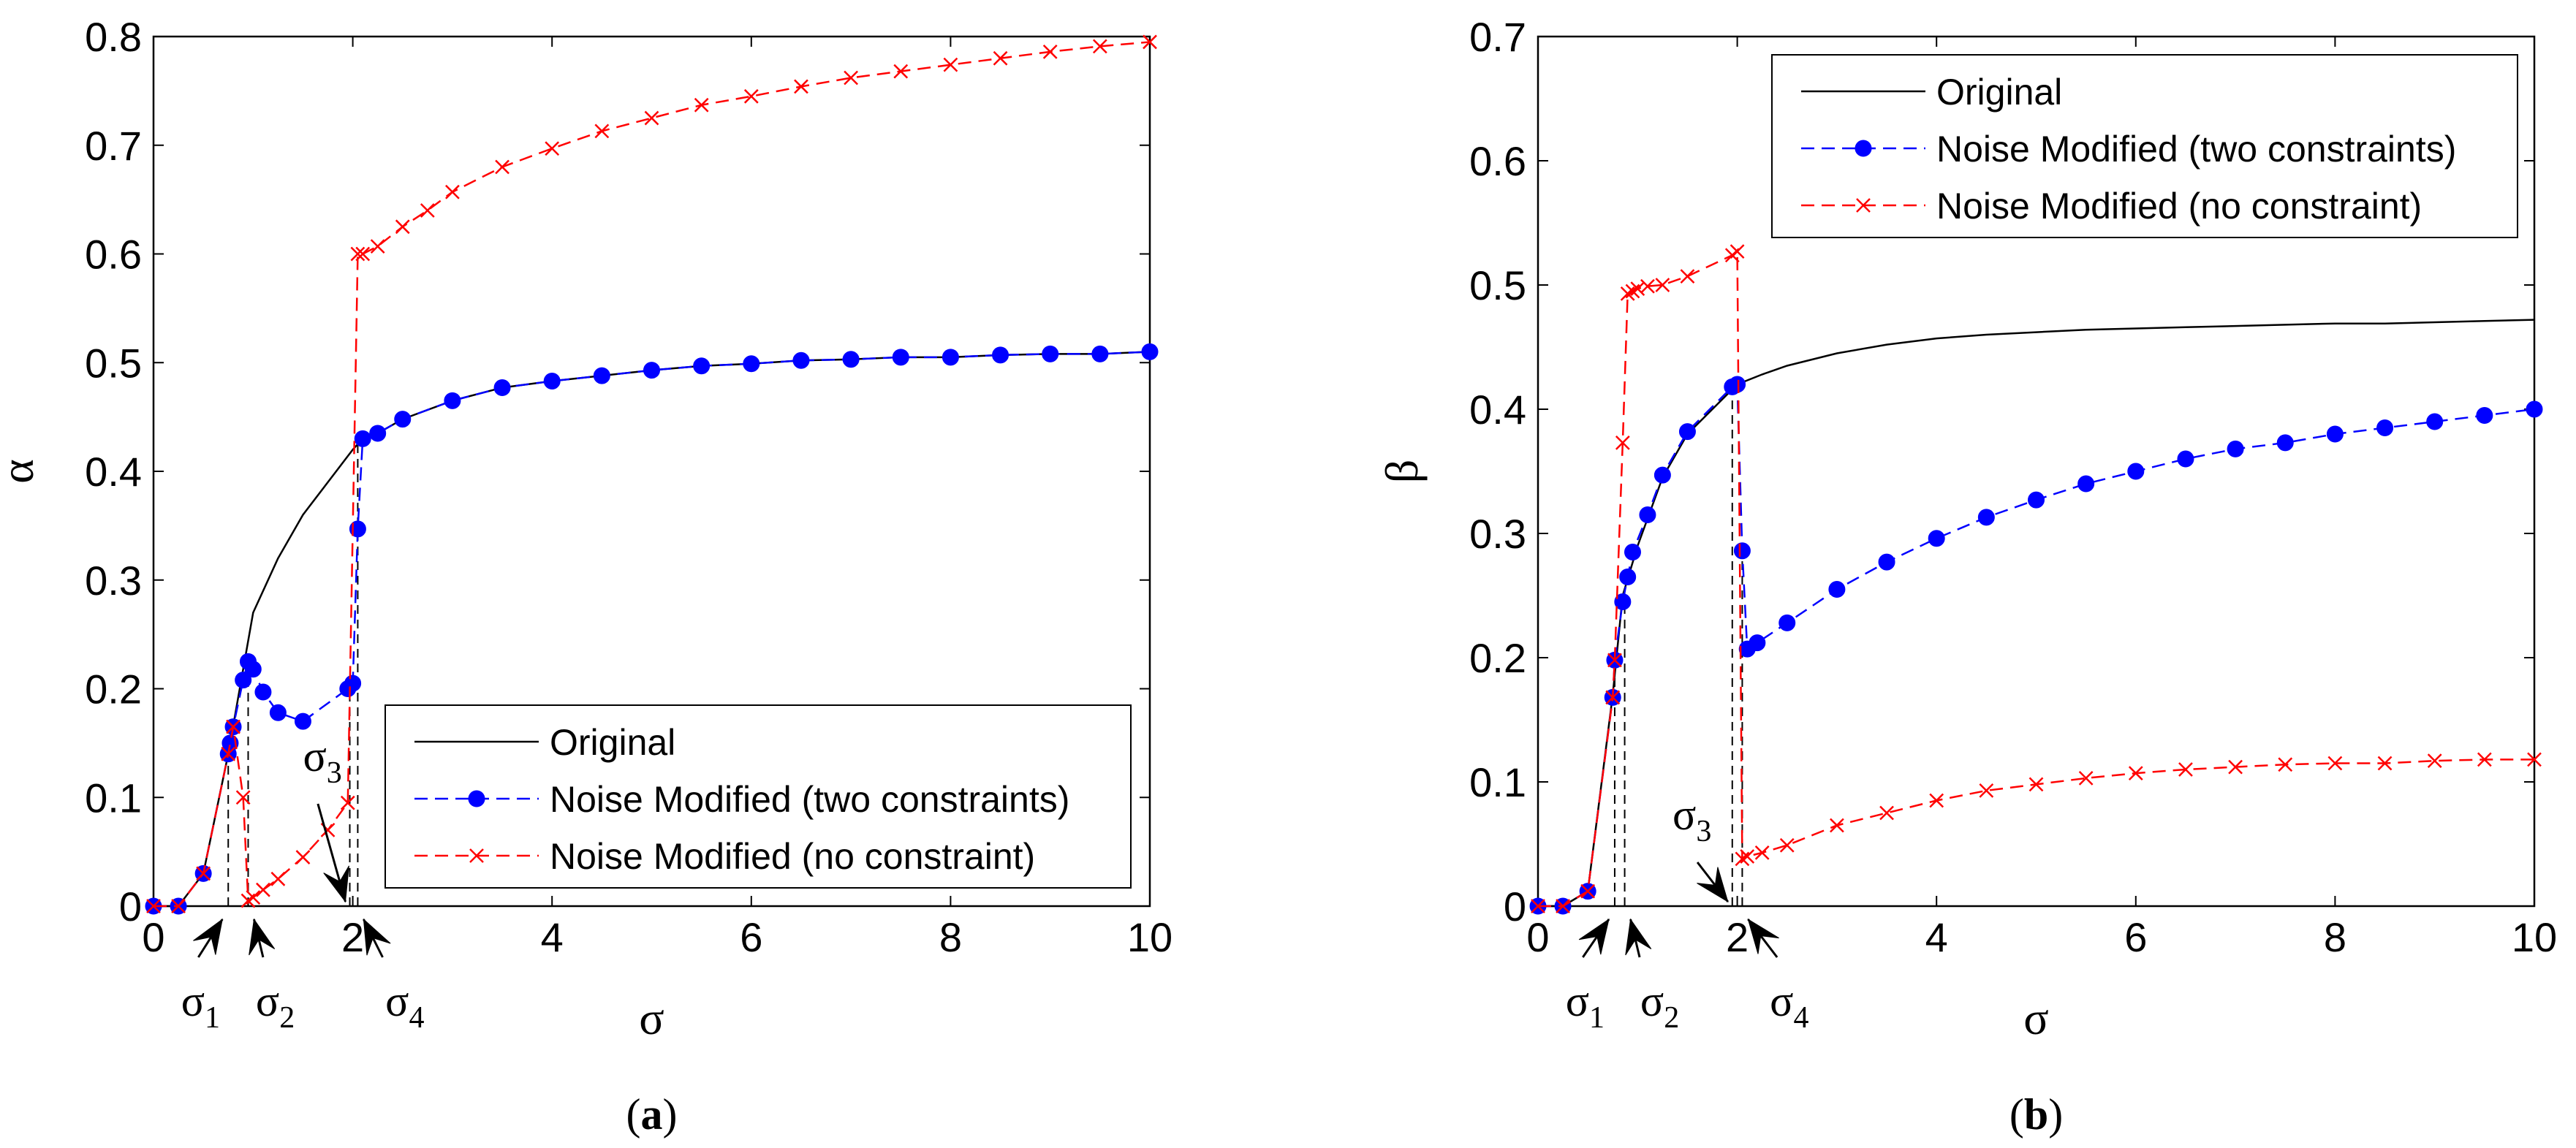  What do you see at coordinates (416, 1018) in the screenshot?
I see `sigma-subscript: 4` at bounding box center [416, 1018].